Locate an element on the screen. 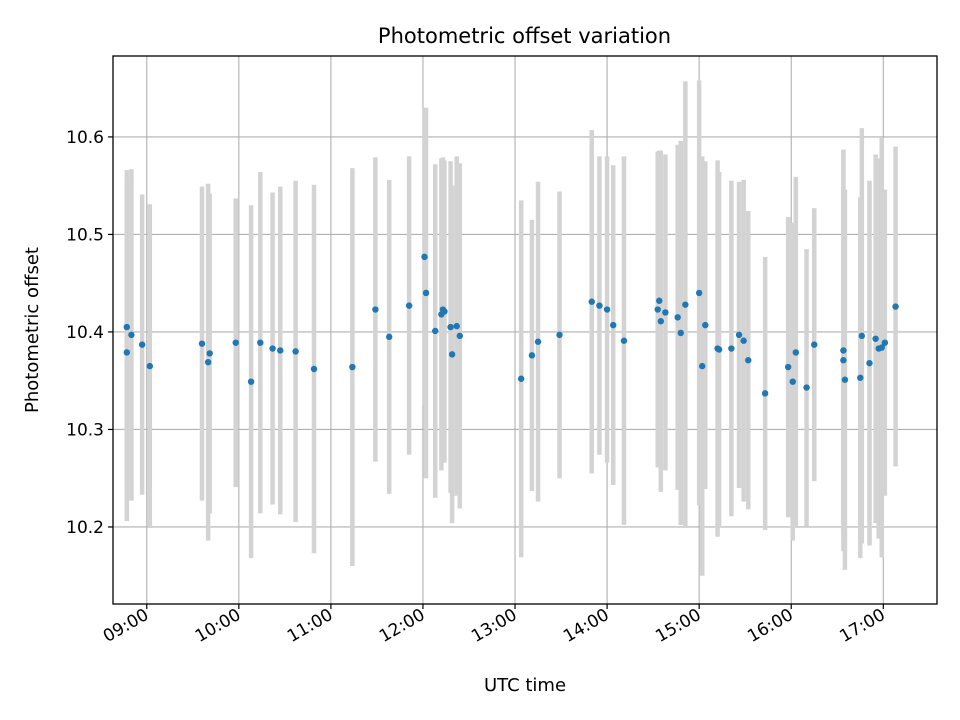 The width and height of the screenshot is (960, 720). chart-title: Photometric offset variation is located at coordinates (524, 36).